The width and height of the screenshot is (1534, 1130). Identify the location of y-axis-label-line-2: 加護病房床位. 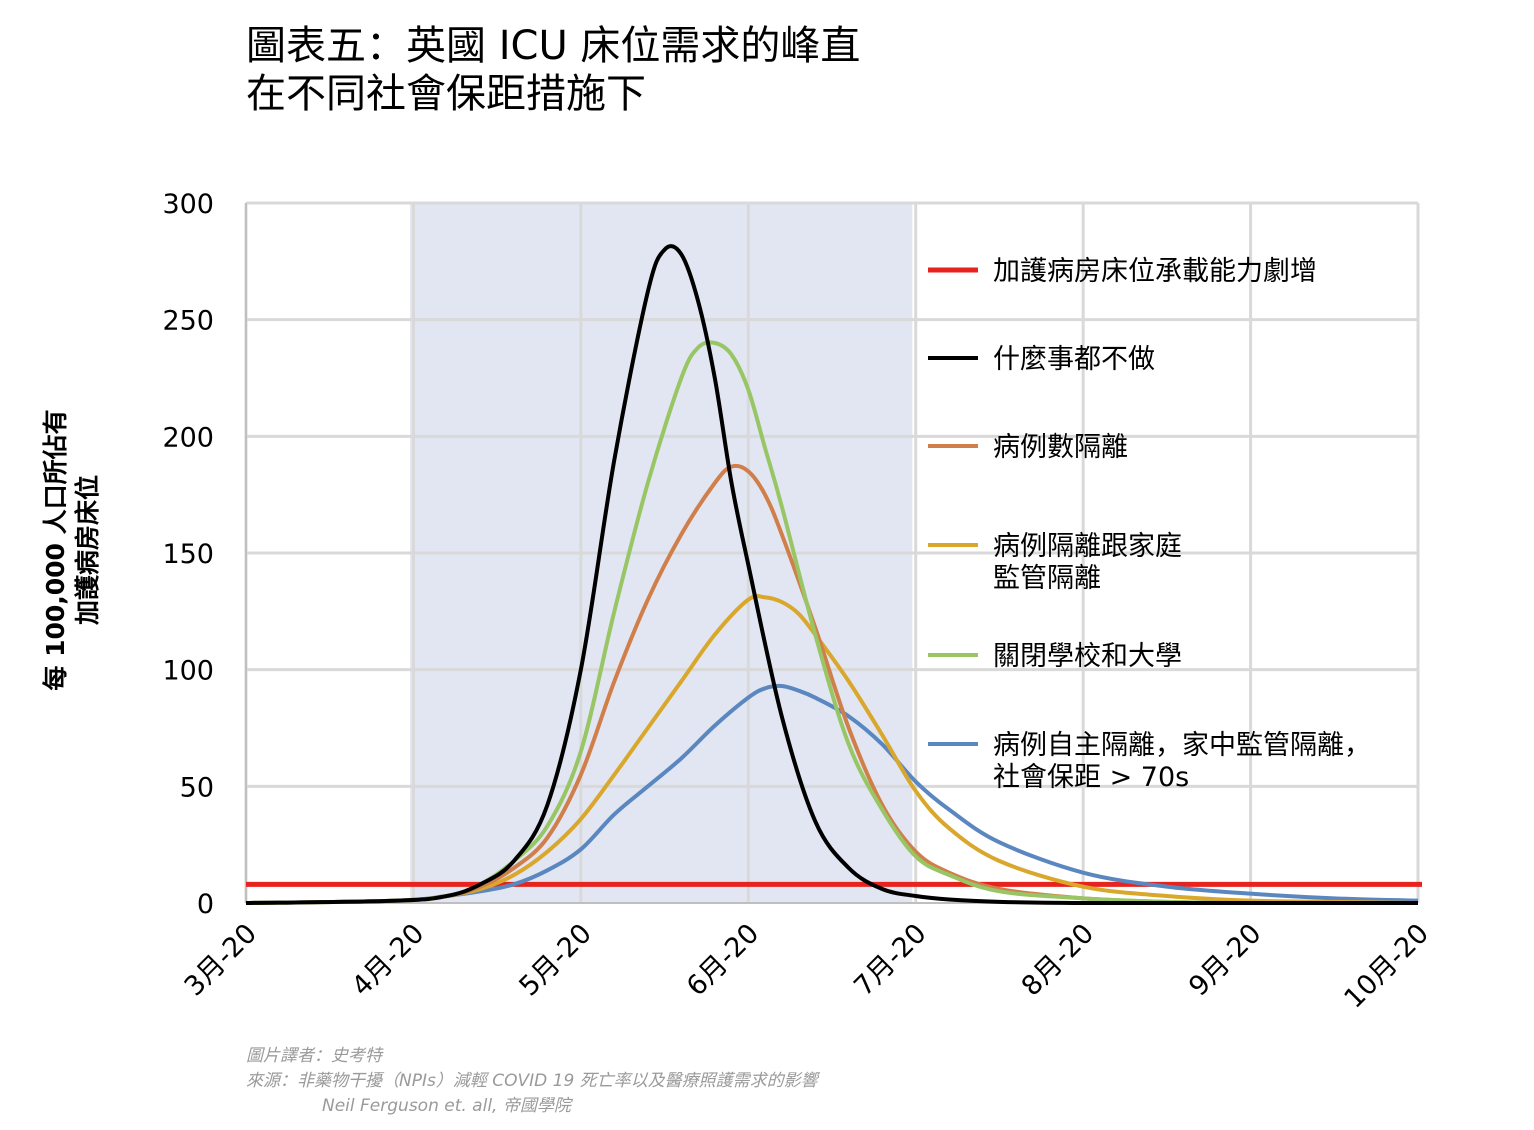
(87, 550).